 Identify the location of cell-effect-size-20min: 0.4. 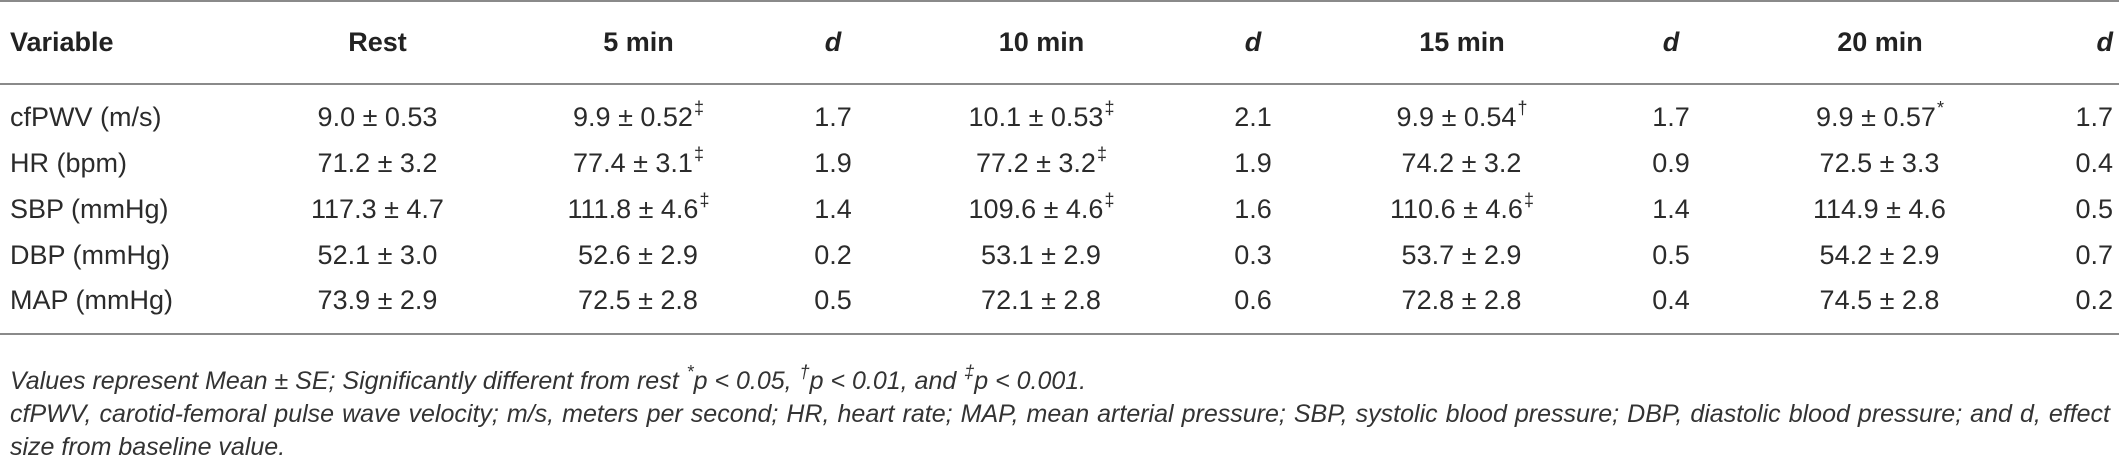
(2079, 163).